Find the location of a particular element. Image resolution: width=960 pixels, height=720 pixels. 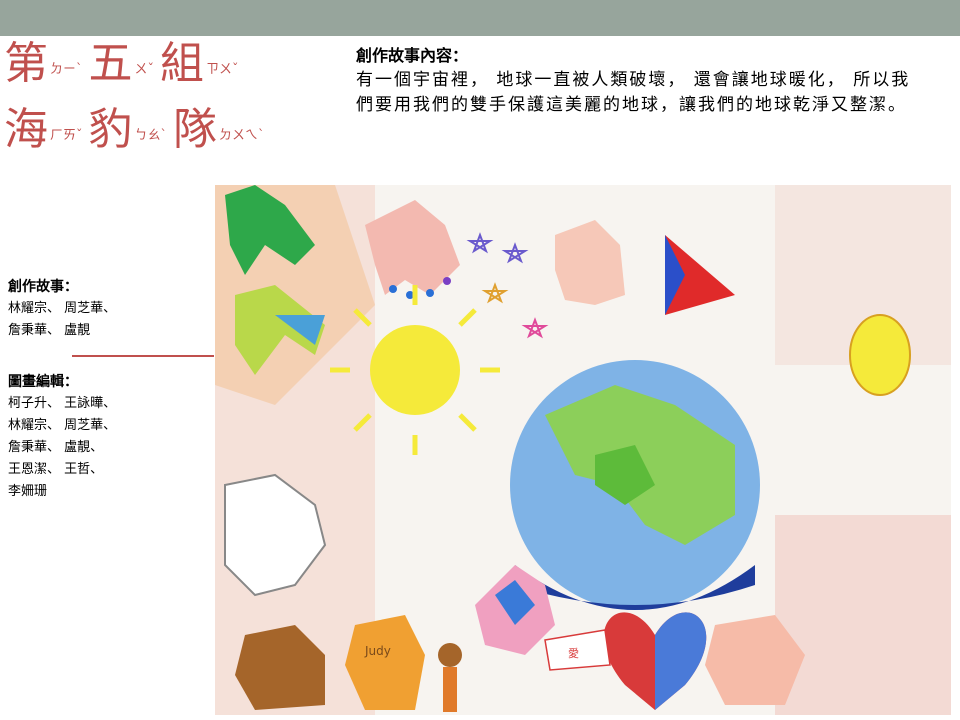

zhuyin-5: ㄅㄠˋ is located at coordinates (151, 135).